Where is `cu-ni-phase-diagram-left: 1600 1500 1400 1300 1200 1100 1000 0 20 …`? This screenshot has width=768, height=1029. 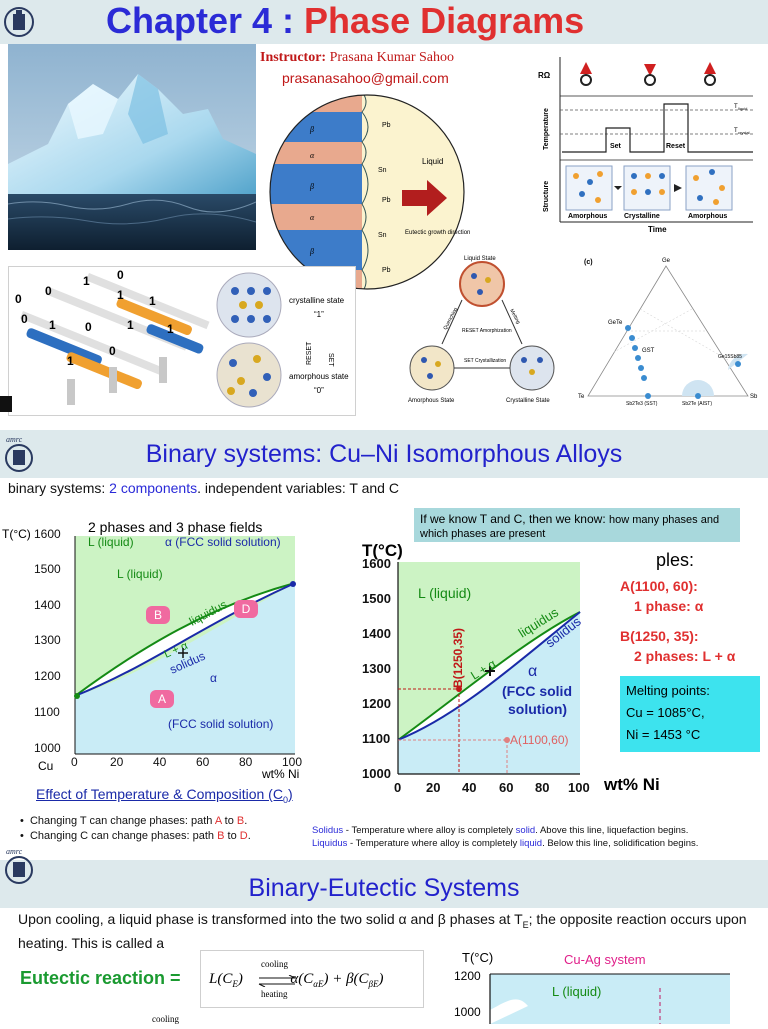
cu-ni-phase-diagram-left: 1600 1500 1400 1300 1200 1100 1000 0 20 … is located at coordinates (155, 651).